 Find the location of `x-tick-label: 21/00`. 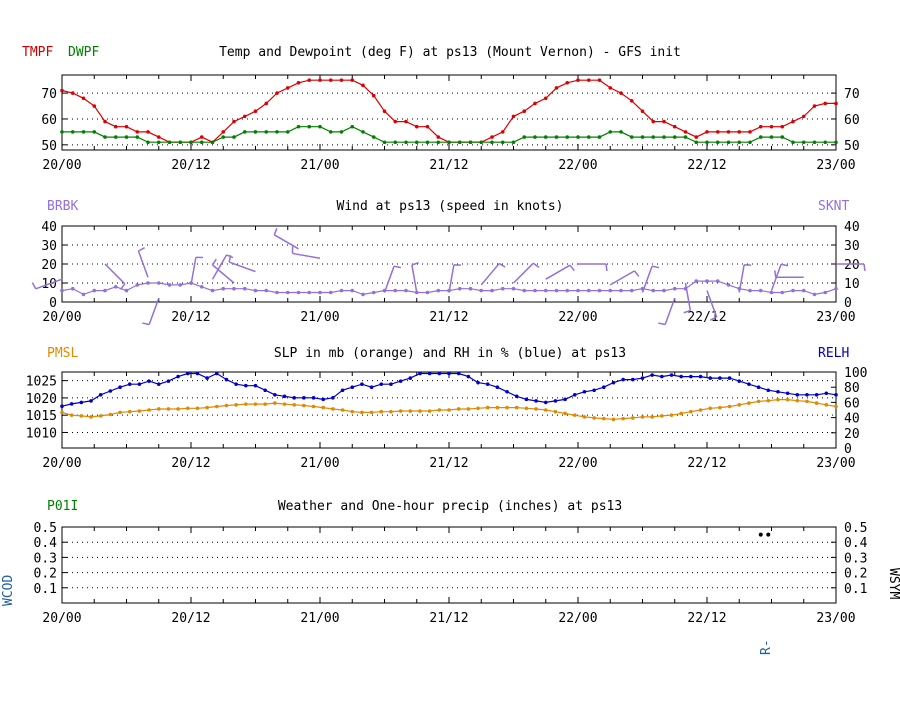

x-tick-label: 21/00 is located at coordinates (319, 317).